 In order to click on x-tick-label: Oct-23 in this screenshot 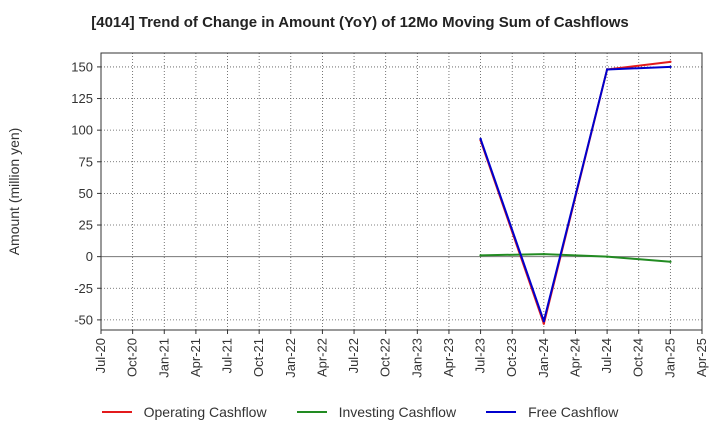, I will do `click(511, 357)`.